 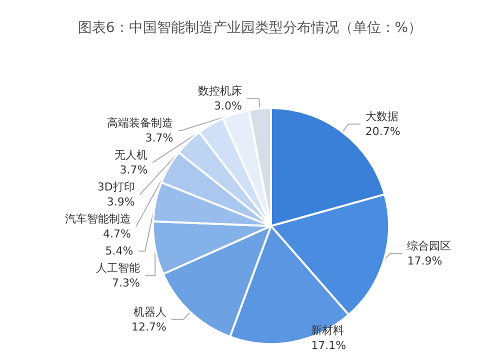 What do you see at coordinates (382, 131) in the screenshot?
I see `data-label: 20.7%` at bounding box center [382, 131].